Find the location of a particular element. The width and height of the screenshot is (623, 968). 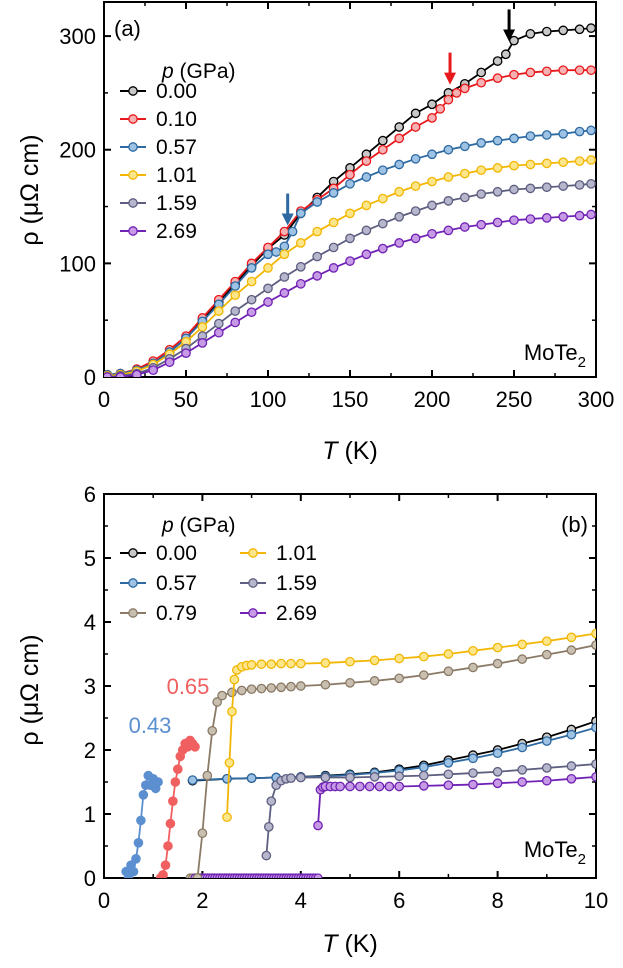

panel-a-ytick-label-100: 100 is located at coordinates (77, 263).